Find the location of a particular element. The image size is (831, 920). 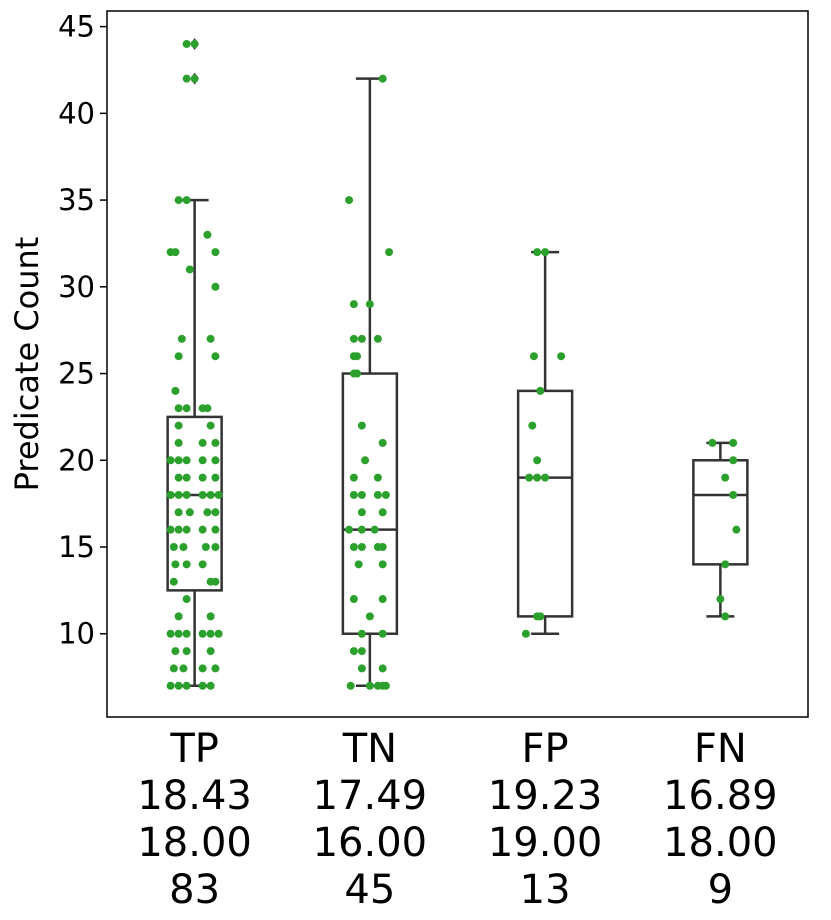

category-label: FN is located at coordinates (720, 749).